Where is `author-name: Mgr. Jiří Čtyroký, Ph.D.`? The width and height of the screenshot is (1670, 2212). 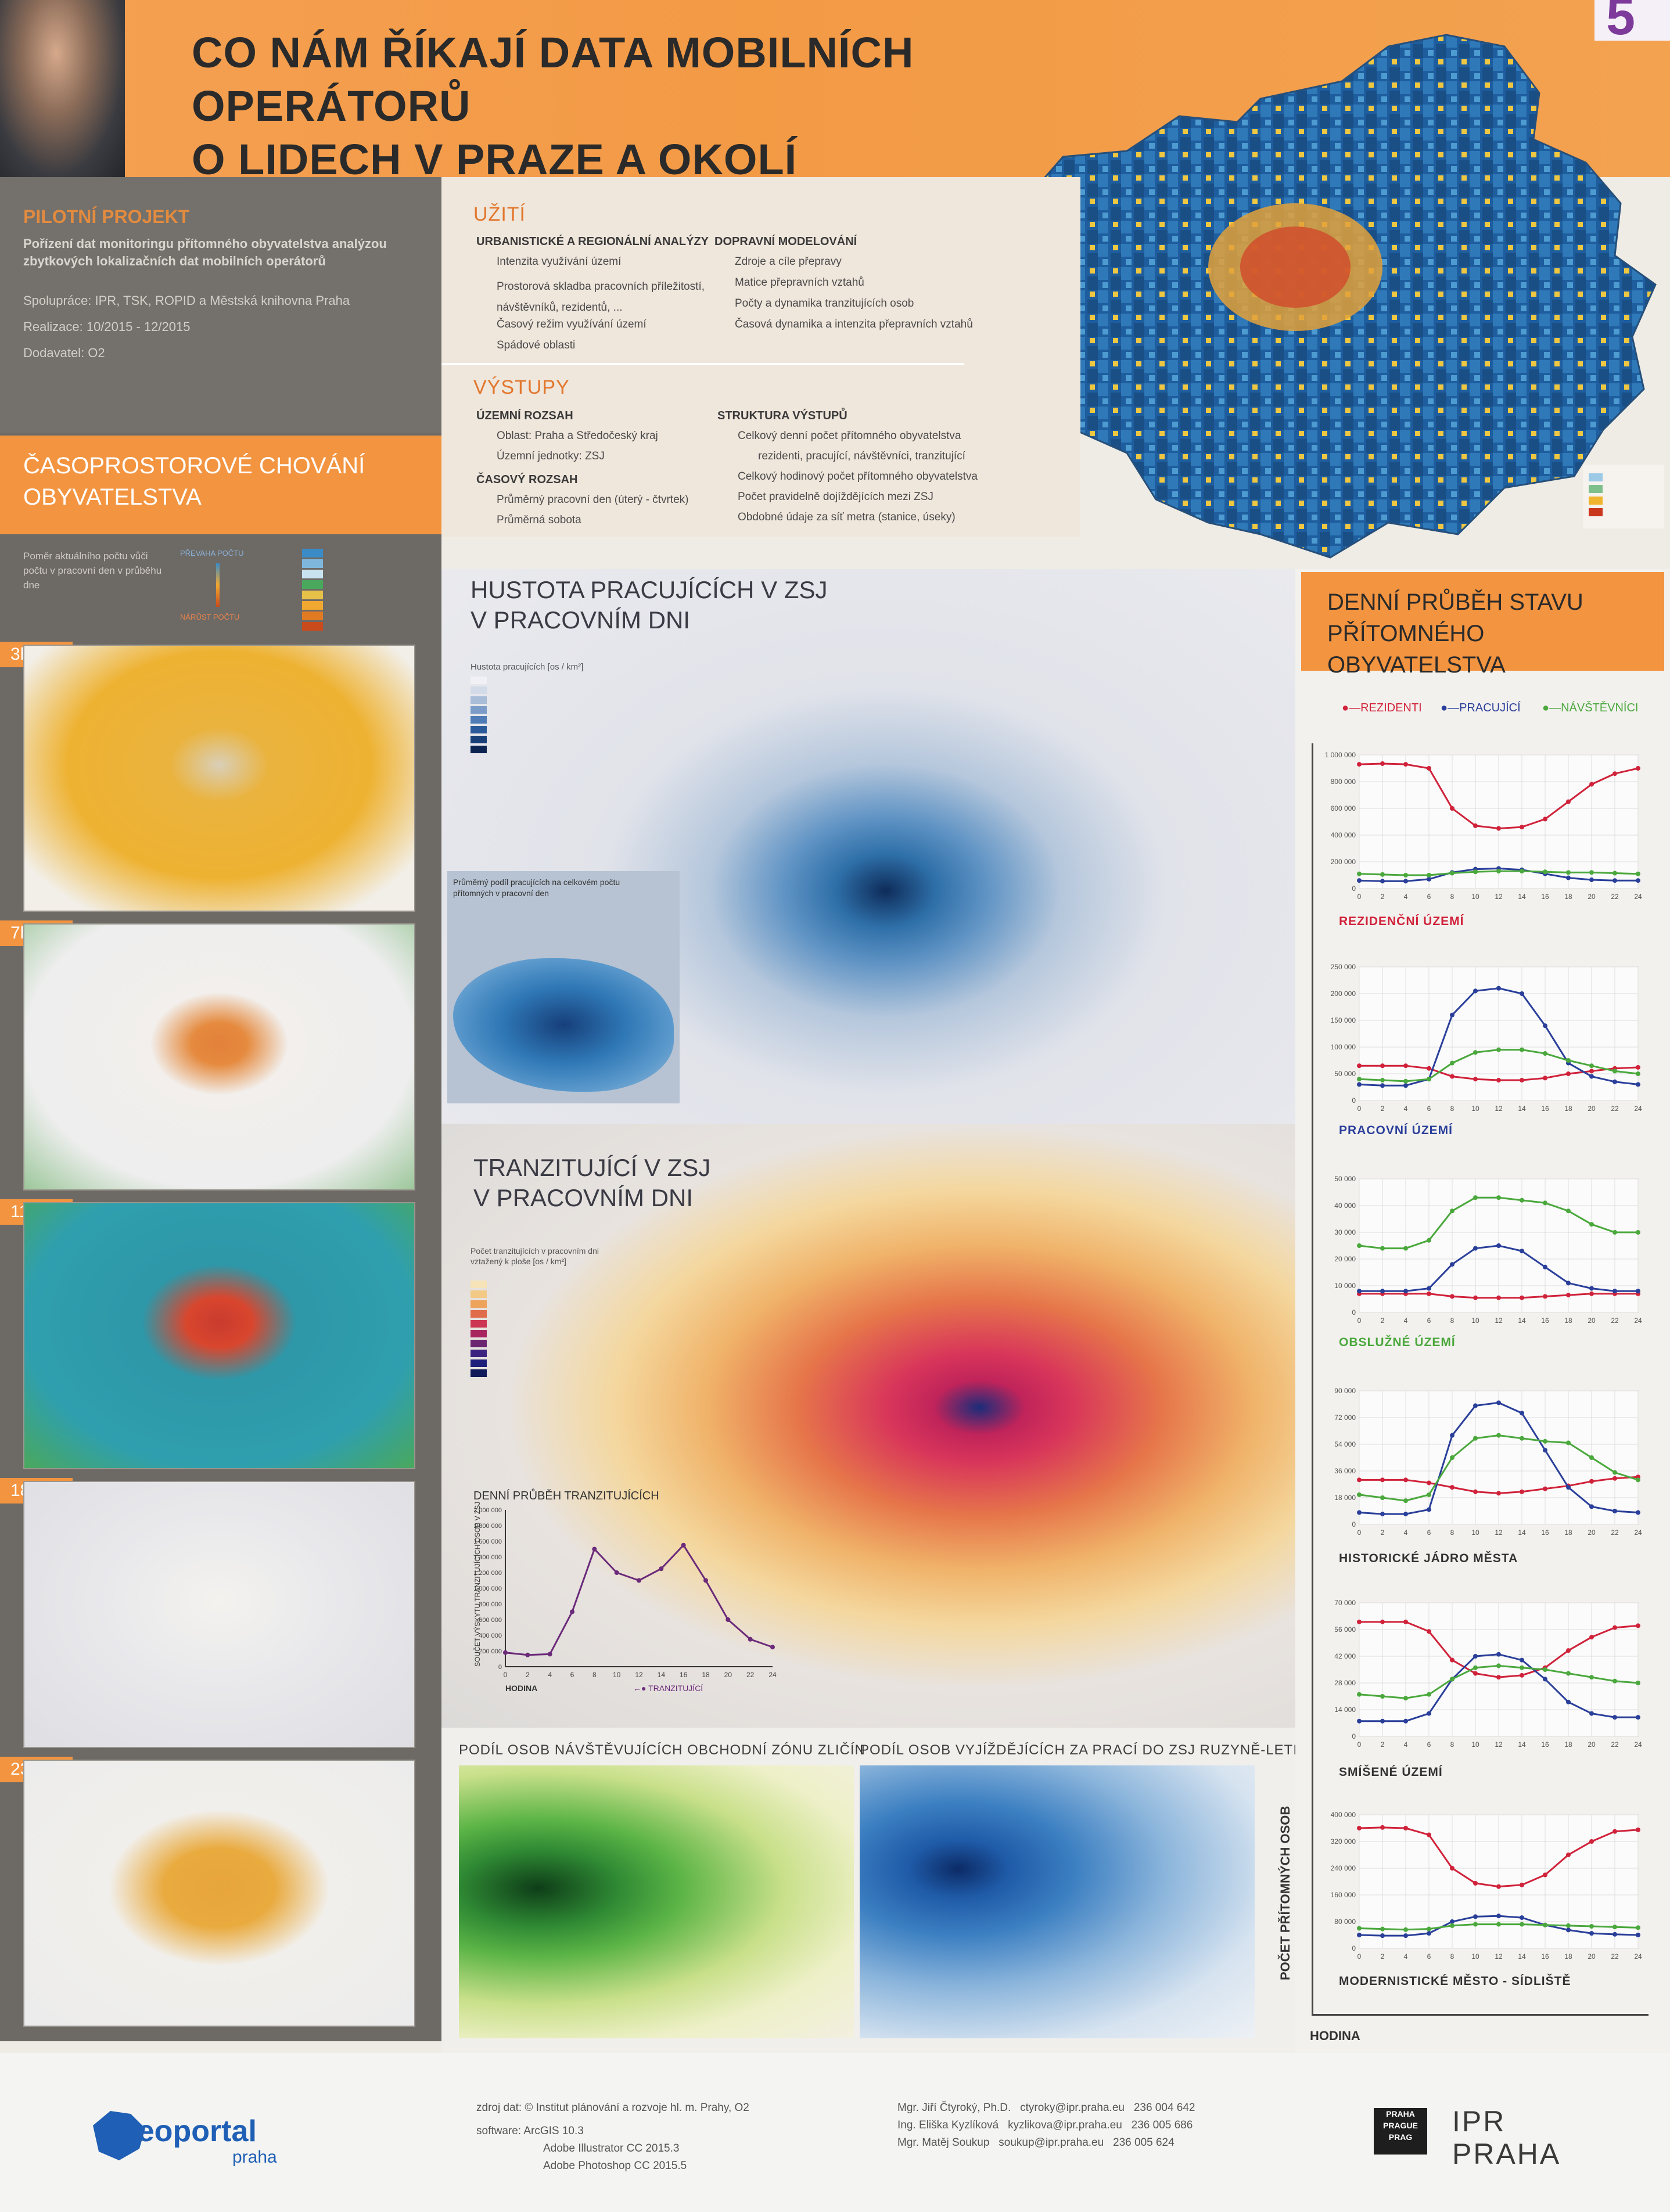 author-name: Mgr. Jiří Čtyroký, Ph.D. is located at coordinates (954, 2108).